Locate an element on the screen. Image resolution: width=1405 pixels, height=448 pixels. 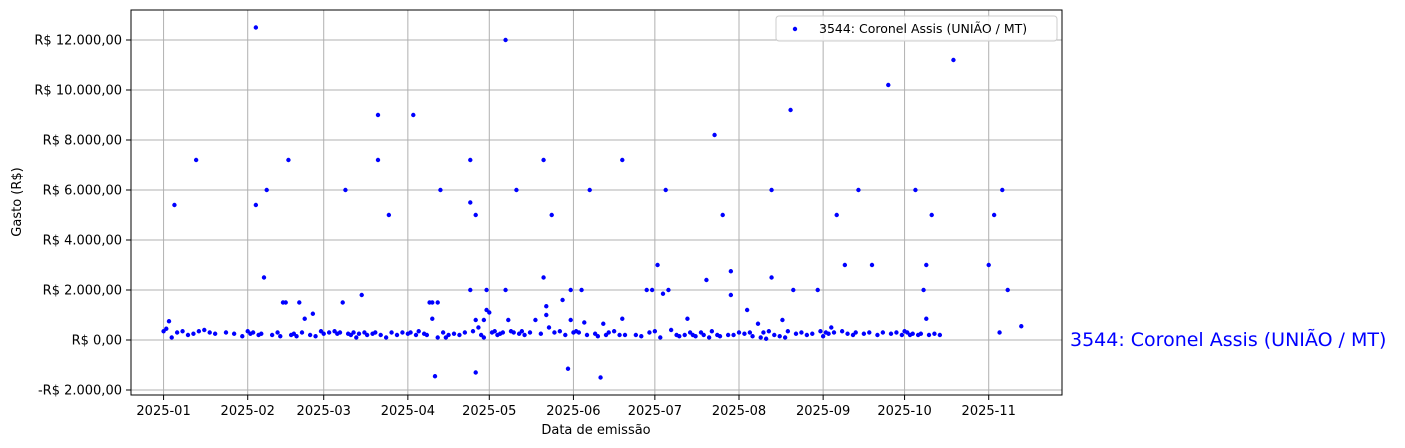
x-tick-label: 2025-01 is located at coordinates (163, 411).